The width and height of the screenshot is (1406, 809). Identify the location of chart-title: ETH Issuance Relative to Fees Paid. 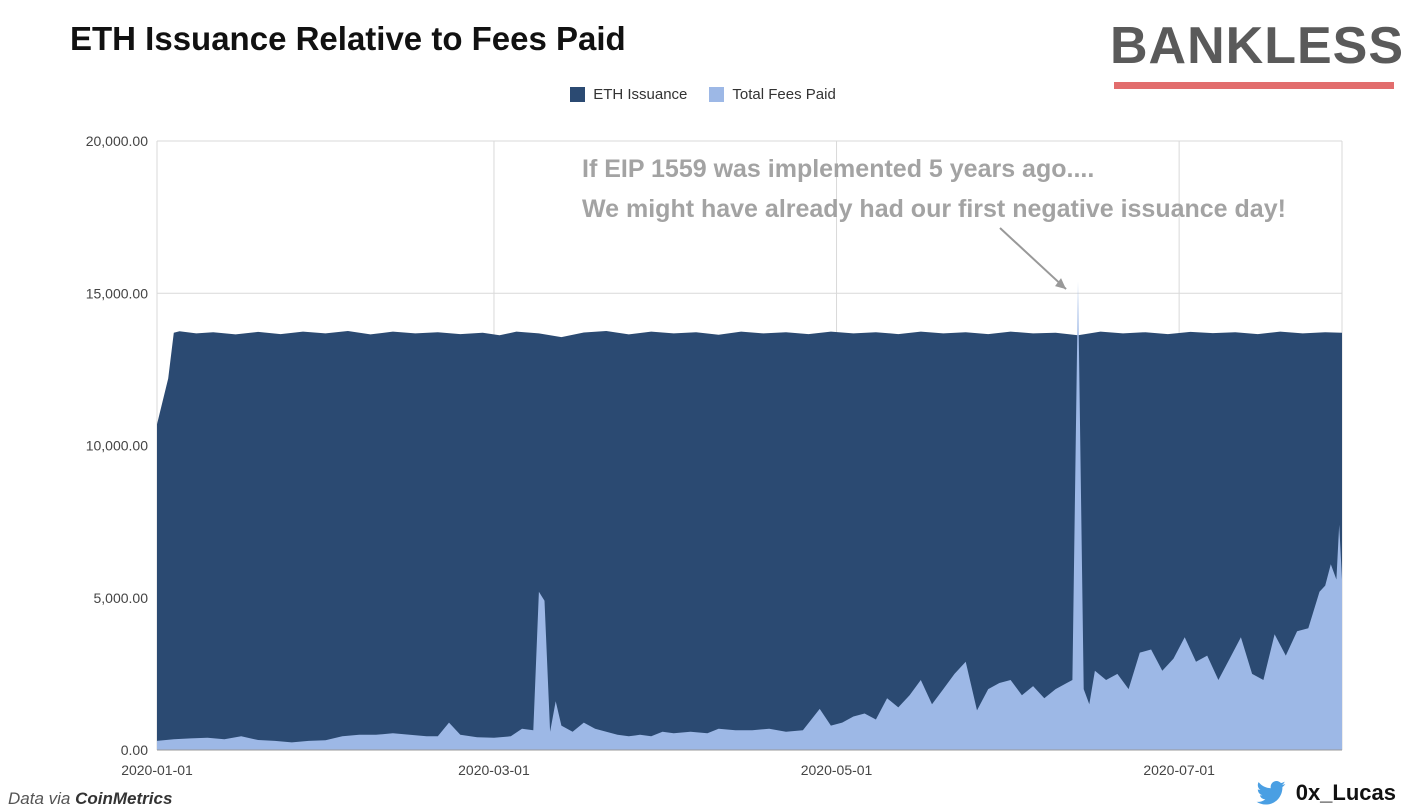
(348, 38).